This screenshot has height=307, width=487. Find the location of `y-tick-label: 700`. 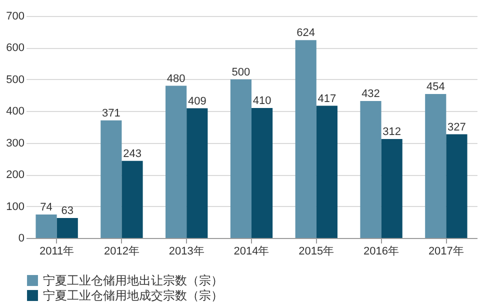

y-tick-label: 700 is located at coordinates (15, 16).